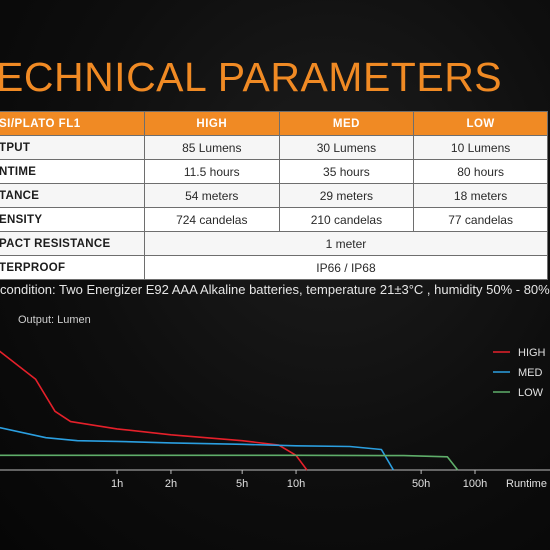 This screenshot has height=550, width=550. I want to click on series-line-high, so click(154, 410).